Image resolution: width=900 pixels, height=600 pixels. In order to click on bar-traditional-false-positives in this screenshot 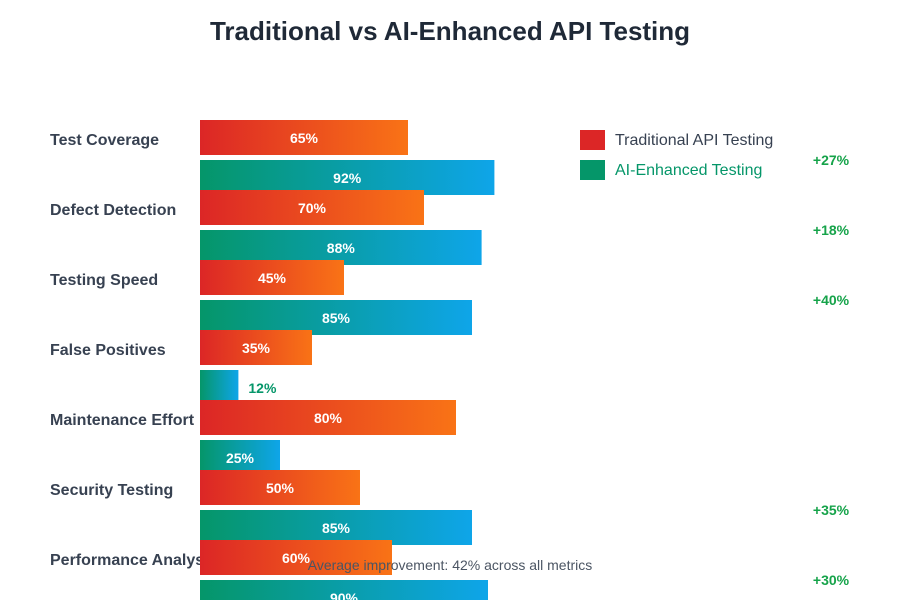, I will do `click(256, 347)`.